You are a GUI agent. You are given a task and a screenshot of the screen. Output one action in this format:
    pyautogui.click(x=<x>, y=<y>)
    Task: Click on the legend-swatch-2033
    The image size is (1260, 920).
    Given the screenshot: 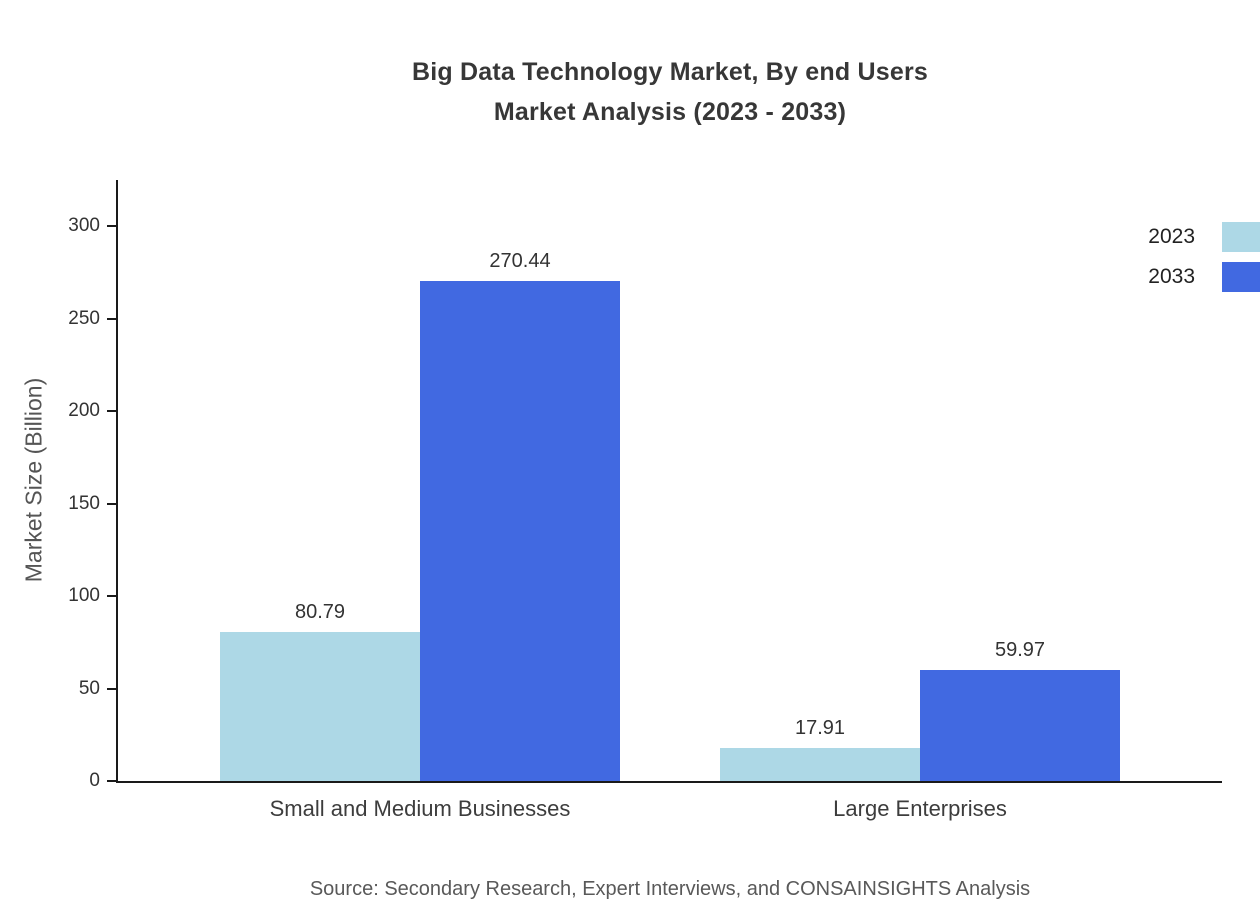 What is the action you would take?
    pyautogui.click(x=1241, y=277)
    